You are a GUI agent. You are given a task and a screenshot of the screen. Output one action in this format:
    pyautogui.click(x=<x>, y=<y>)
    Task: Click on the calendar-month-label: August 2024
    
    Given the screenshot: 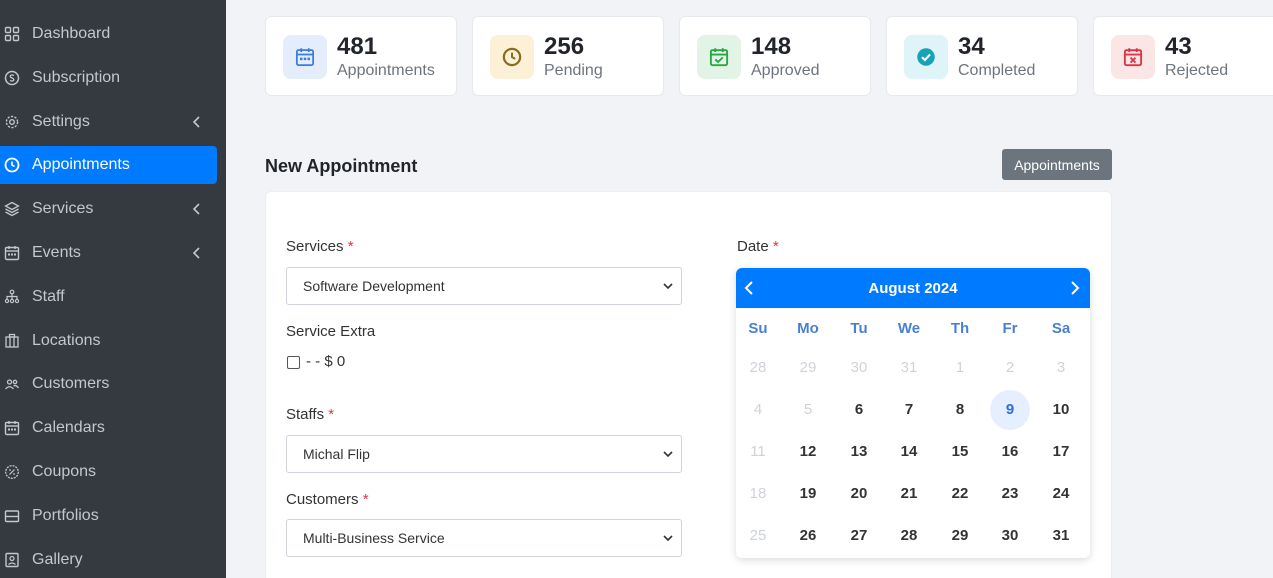 What is the action you would take?
    pyautogui.click(x=913, y=288)
    